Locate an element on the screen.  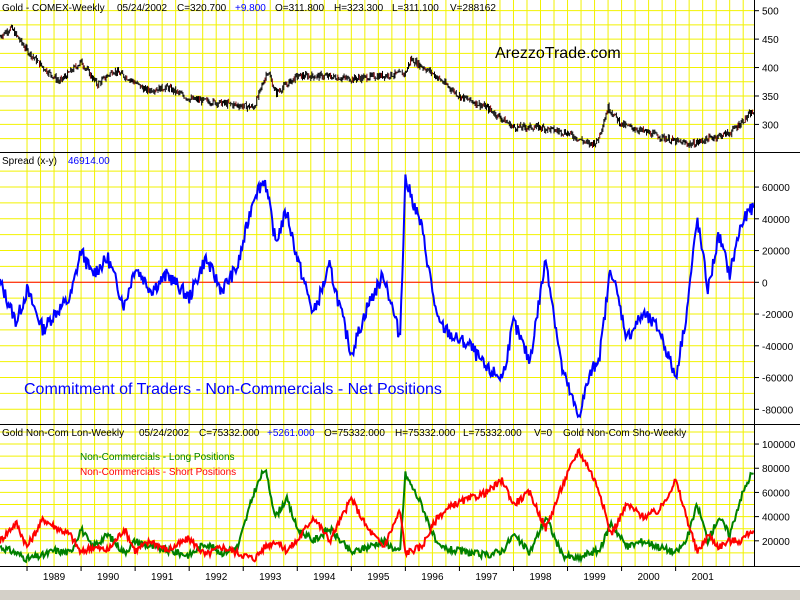
spread-header: Spread (x-y) 46914.00 is located at coordinates (56, 161).